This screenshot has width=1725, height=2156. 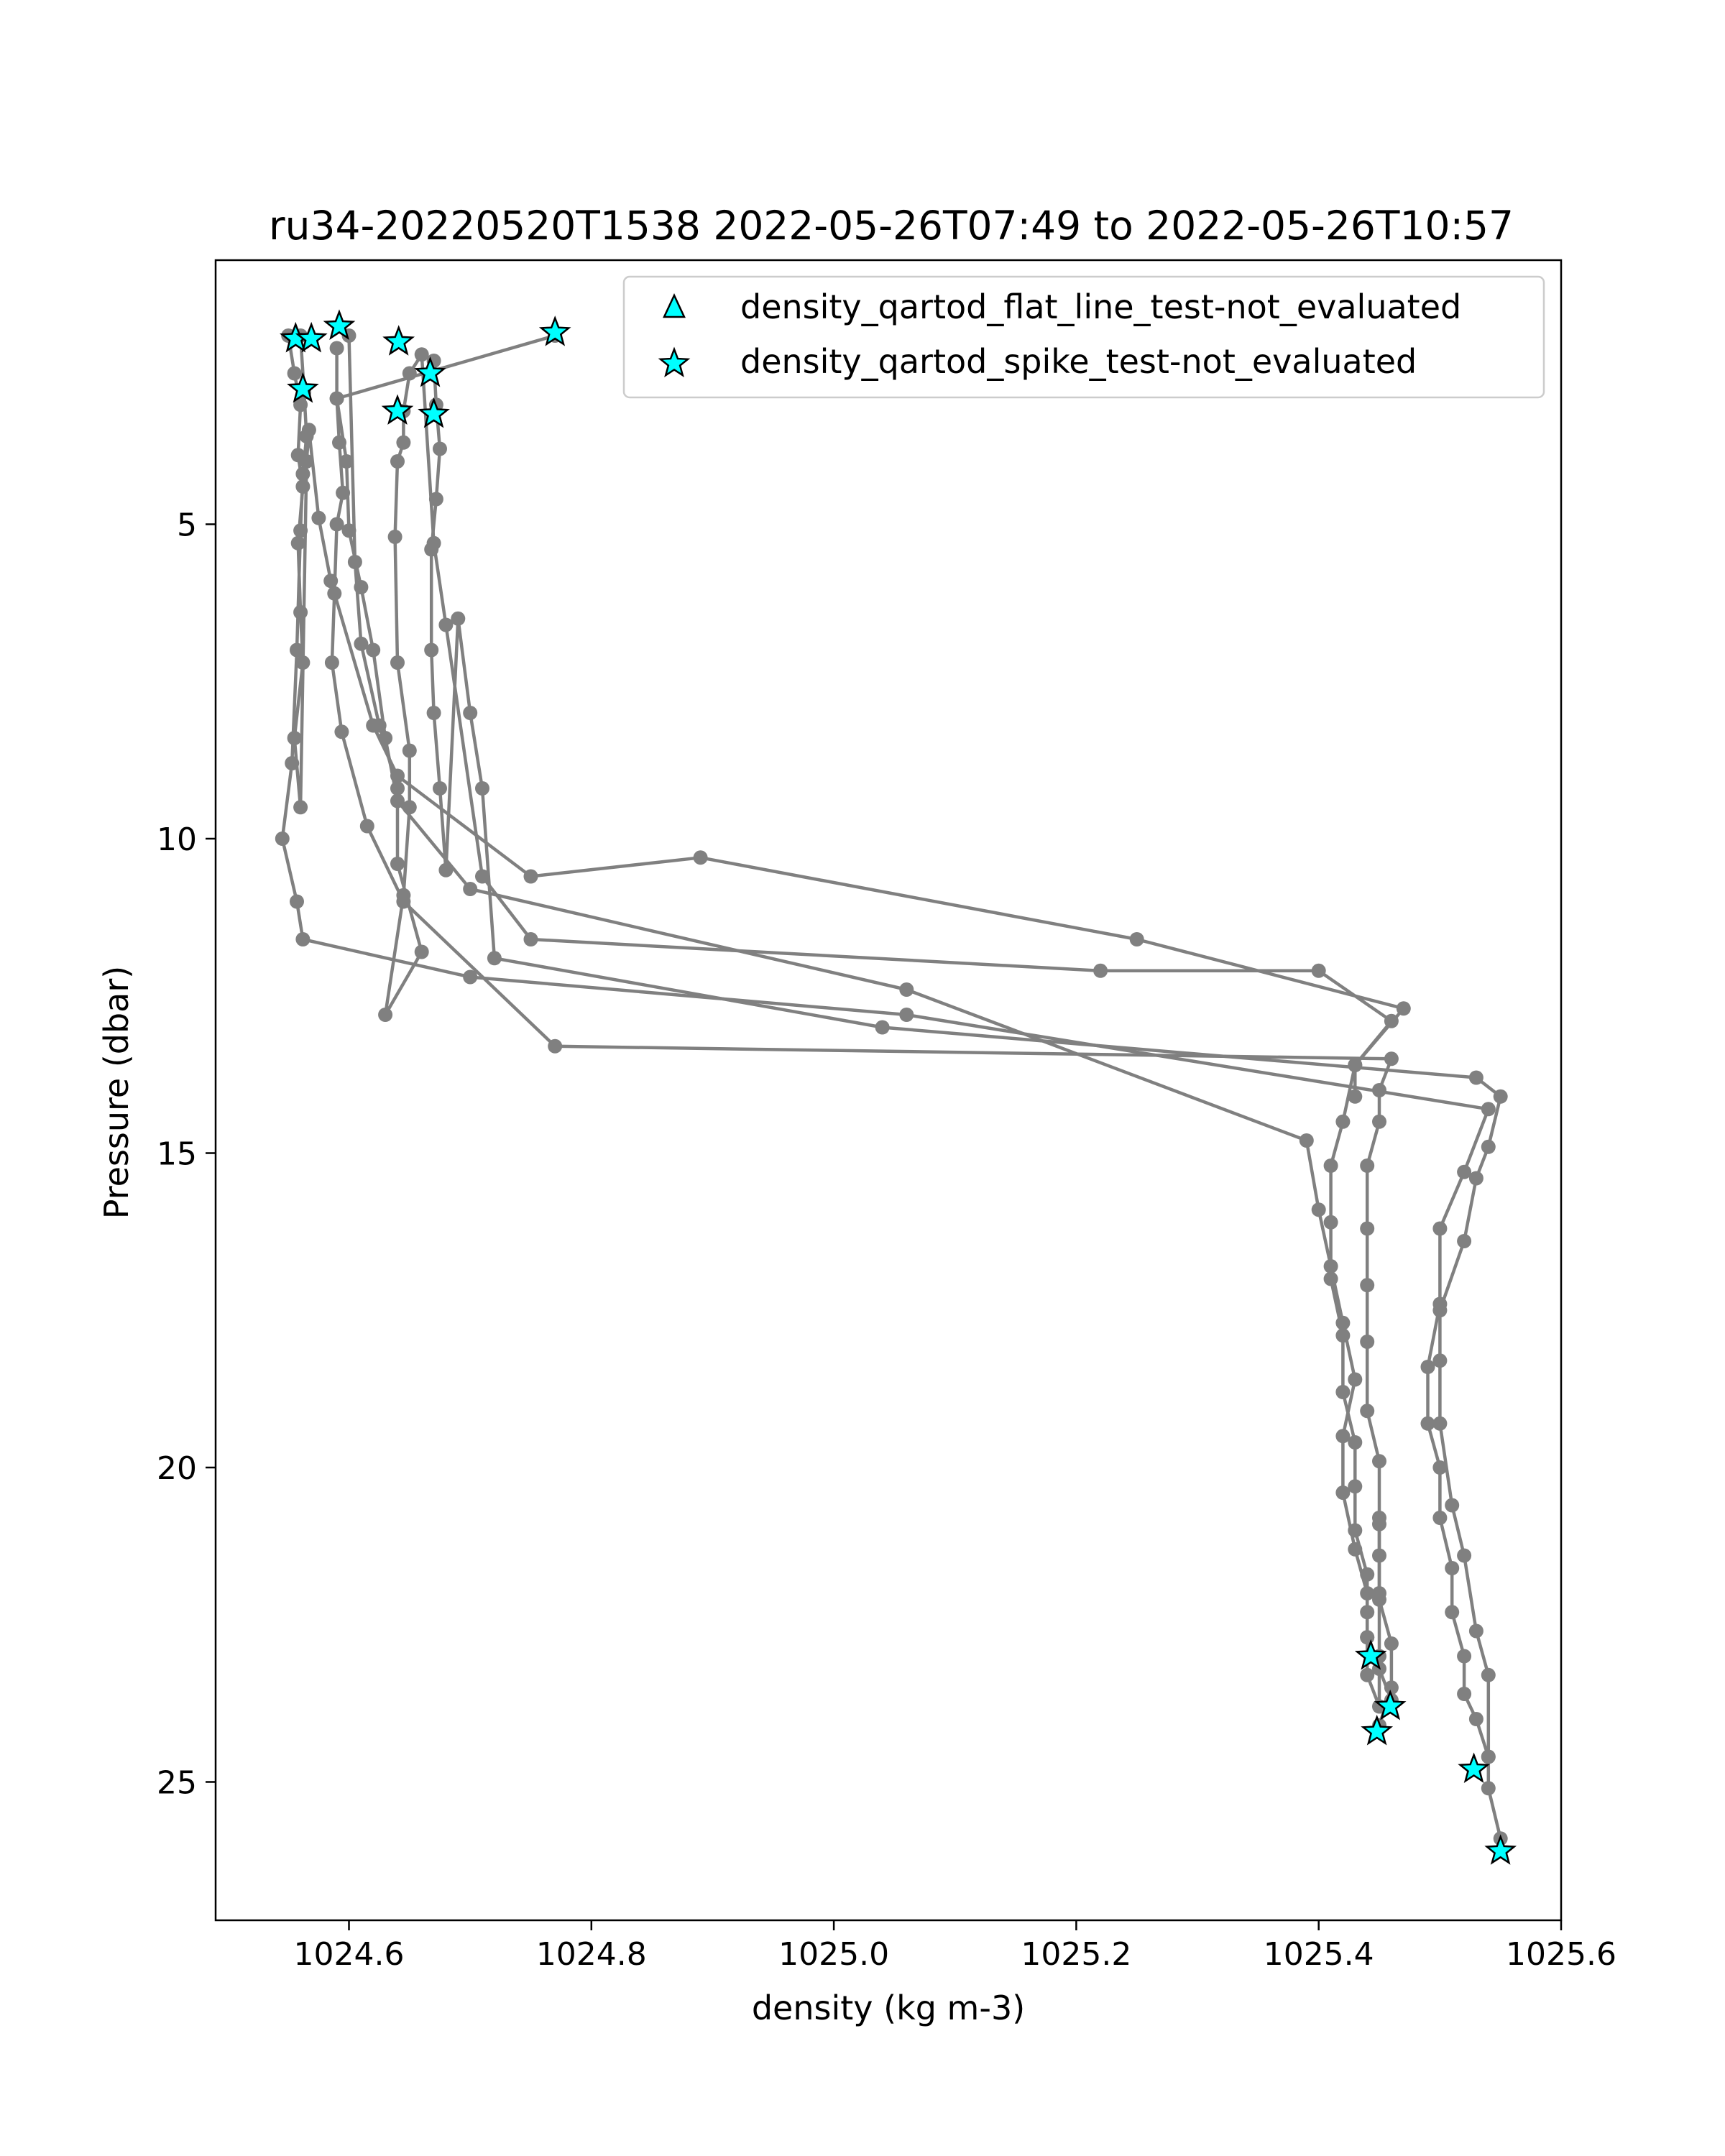 What do you see at coordinates (349, 1954) in the screenshot?
I see `x-tick-label: 1024.6` at bounding box center [349, 1954].